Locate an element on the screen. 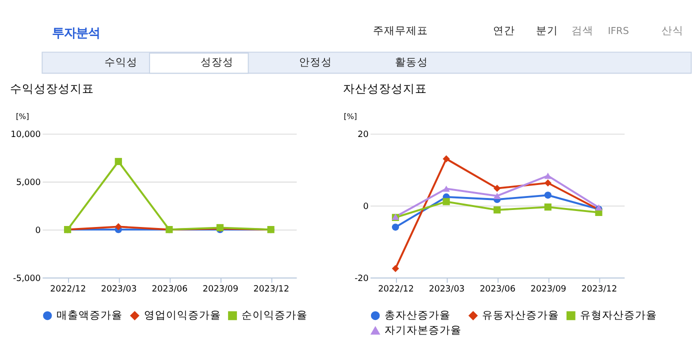 This screenshot has width=697, height=342. text: 수익성 is located at coordinates (121, 62).